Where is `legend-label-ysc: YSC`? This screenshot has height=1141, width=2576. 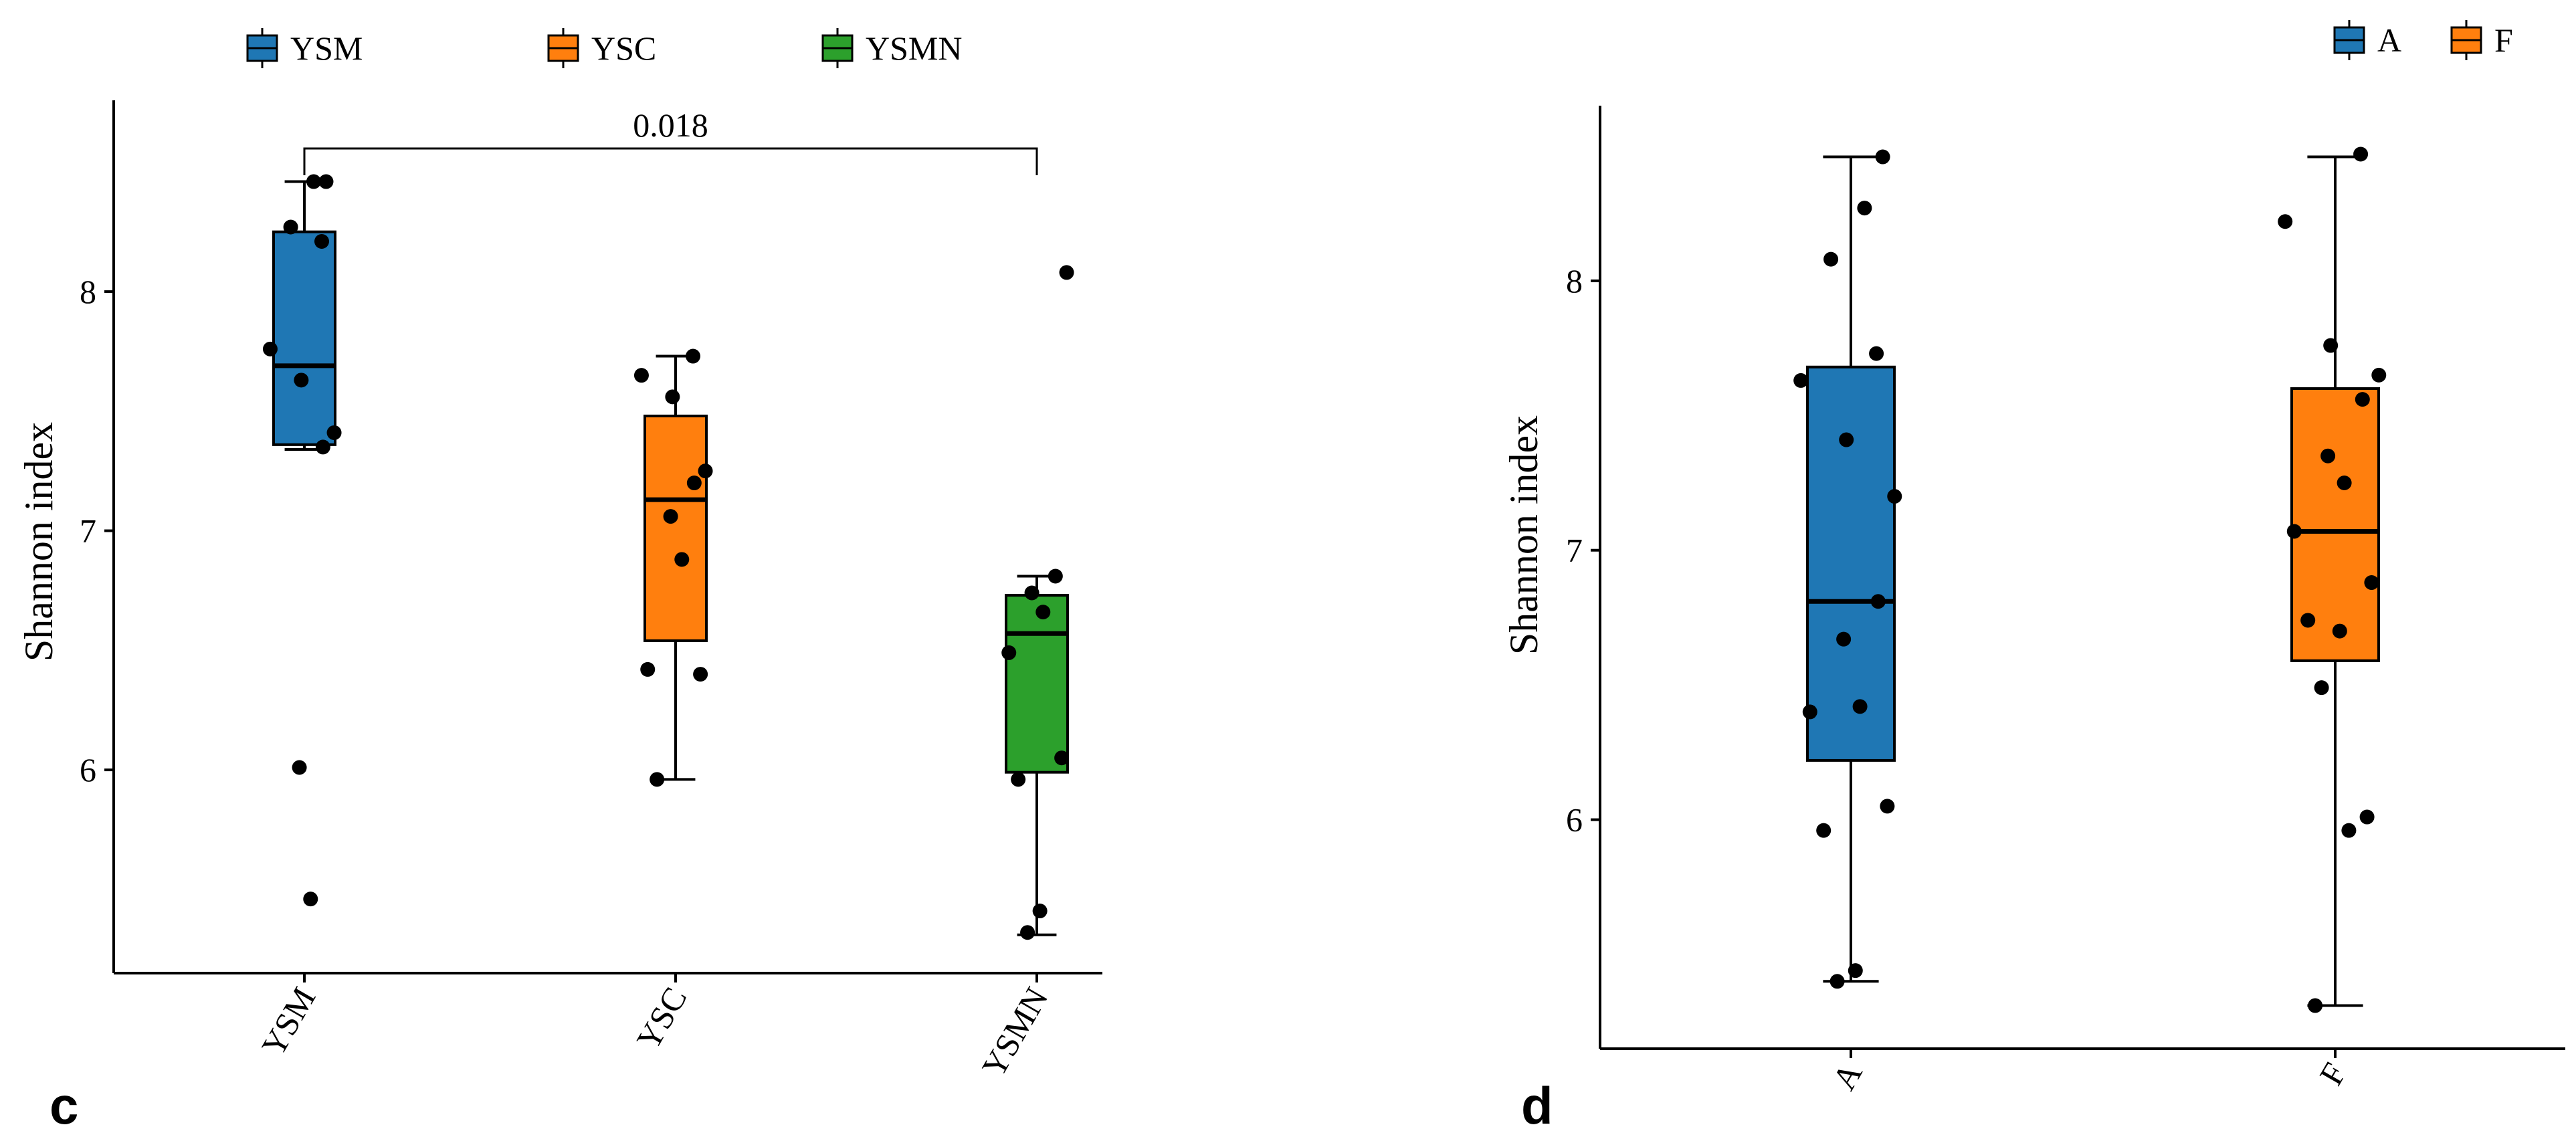
legend-label-ysc: YSC is located at coordinates (623, 48).